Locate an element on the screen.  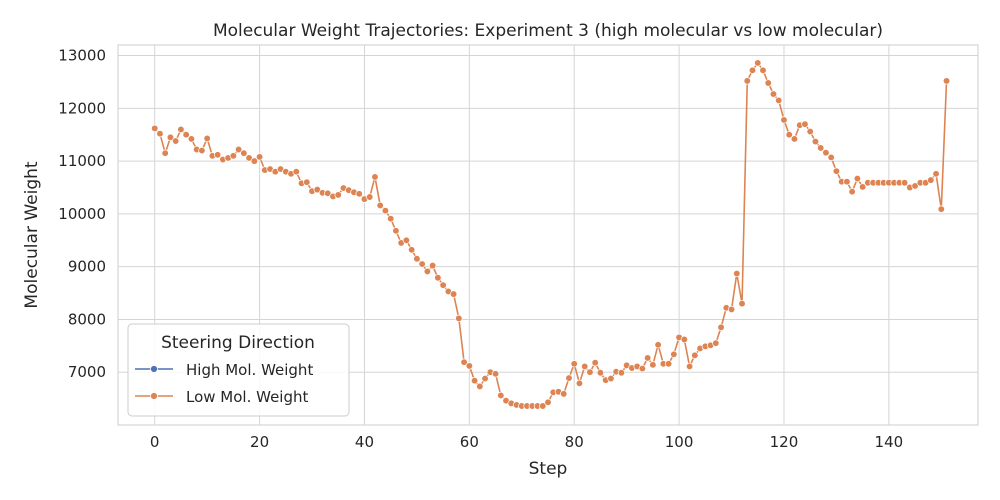
x-tick-label: 140 is located at coordinates (889, 442).